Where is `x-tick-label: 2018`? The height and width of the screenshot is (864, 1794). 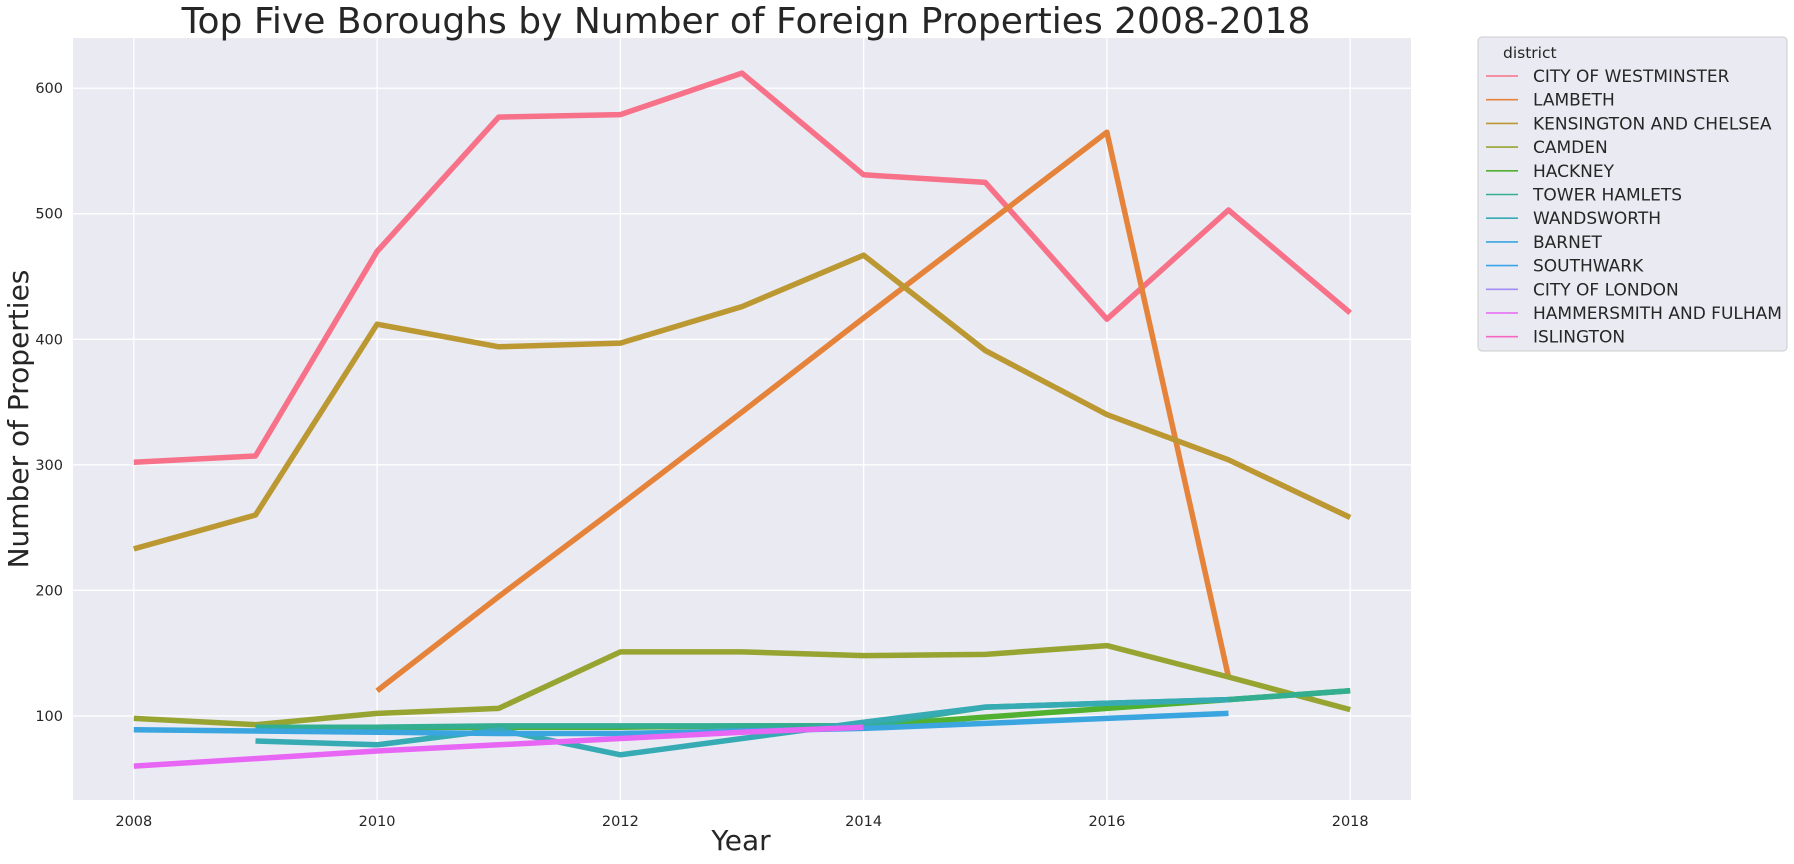 x-tick-label: 2018 is located at coordinates (1350, 822).